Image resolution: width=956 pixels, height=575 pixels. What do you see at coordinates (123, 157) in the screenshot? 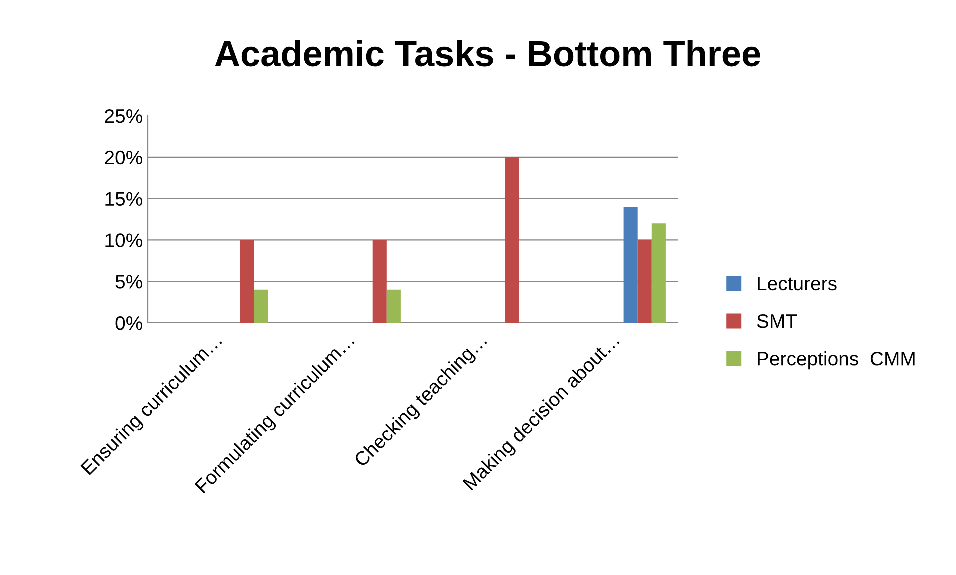
I see `y-tick-label: 20%` at bounding box center [123, 157].